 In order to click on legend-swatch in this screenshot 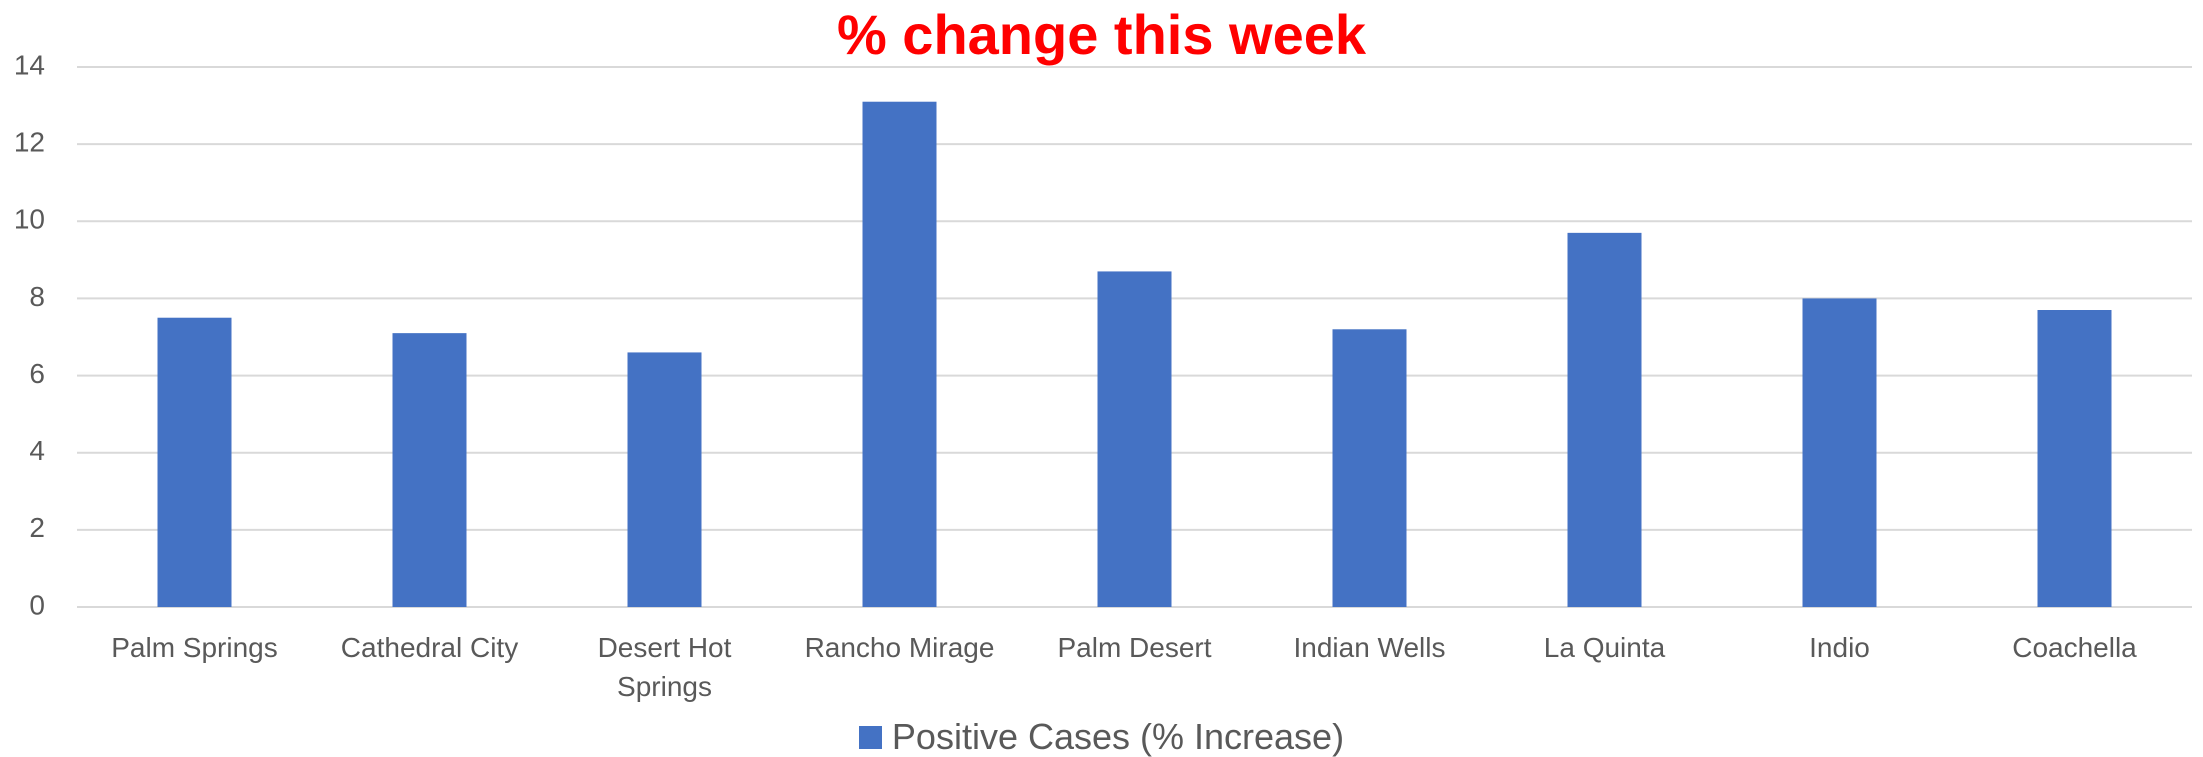, I will do `click(870, 737)`.